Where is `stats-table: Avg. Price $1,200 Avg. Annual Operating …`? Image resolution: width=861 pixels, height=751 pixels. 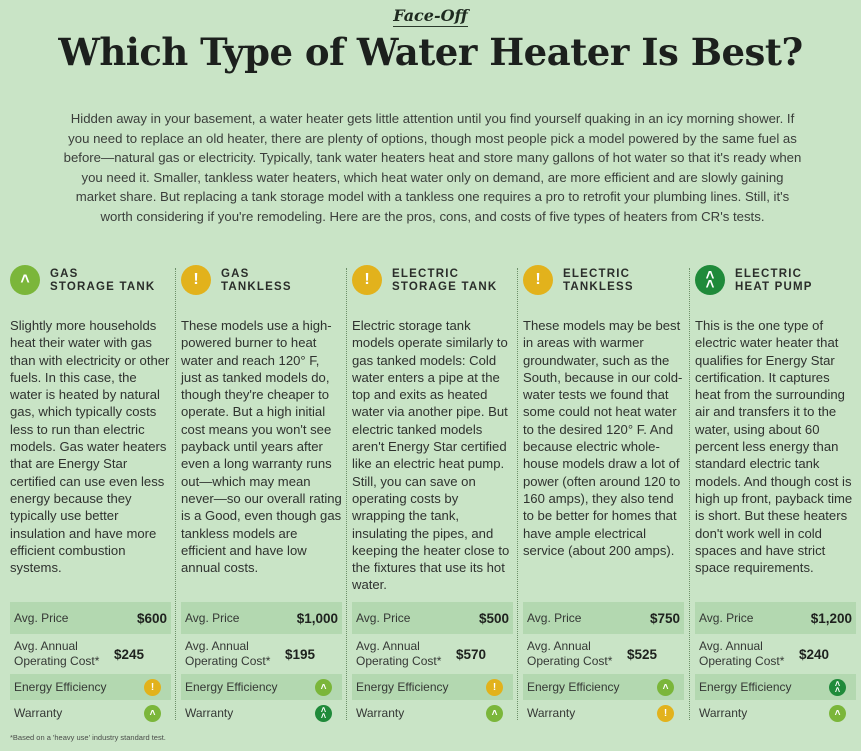
stats-table: Avg. Price $1,200 Avg. Annual Operating … is located at coordinates (775, 664).